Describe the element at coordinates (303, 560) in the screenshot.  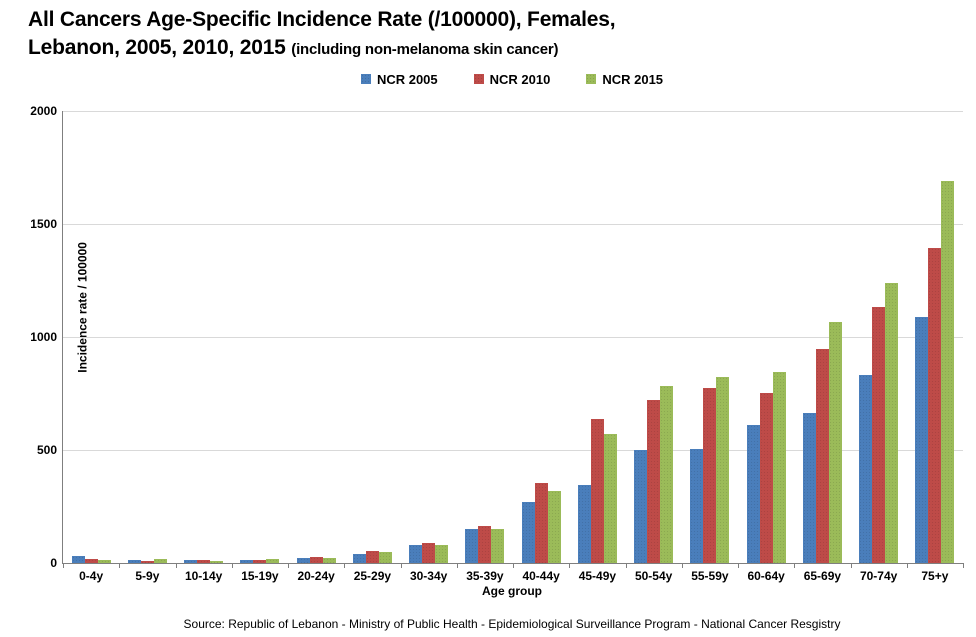
I see `bar-ncr-2005-20-24y` at that location.